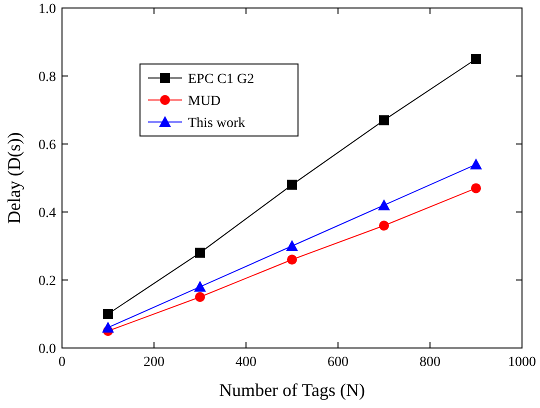 The image size is (540, 408). What do you see at coordinates (246, 362) in the screenshot?
I see `x-tick-label: 400` at bounding box center [246, 362].